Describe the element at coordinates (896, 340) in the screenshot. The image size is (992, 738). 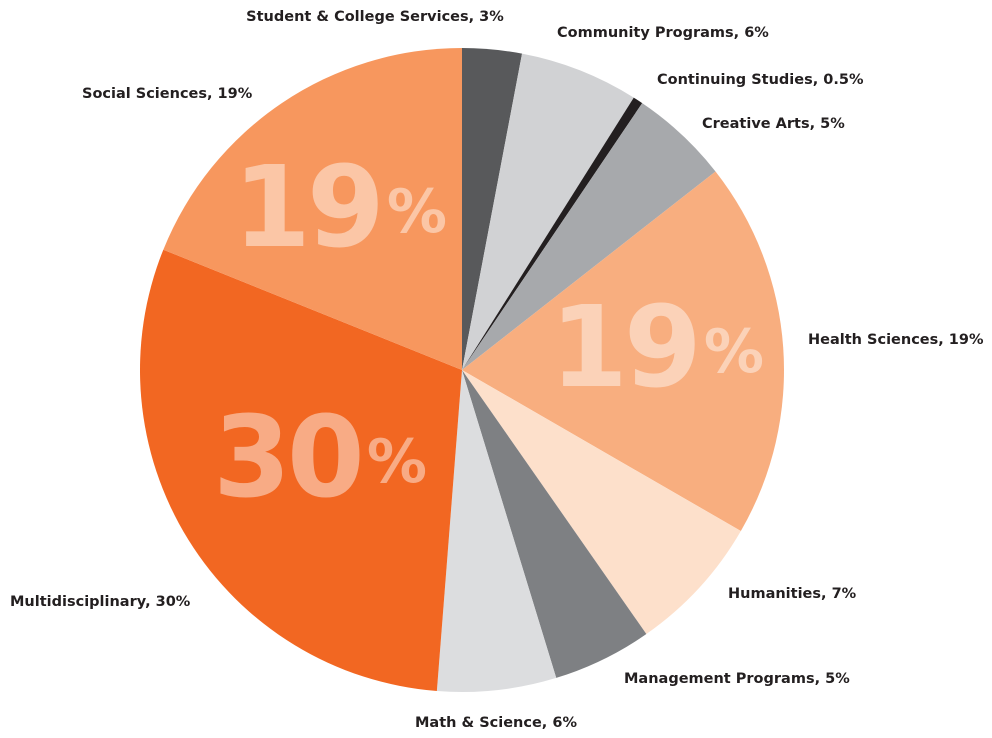
I see `slice-label: Health Sciences, 19%` at that location.